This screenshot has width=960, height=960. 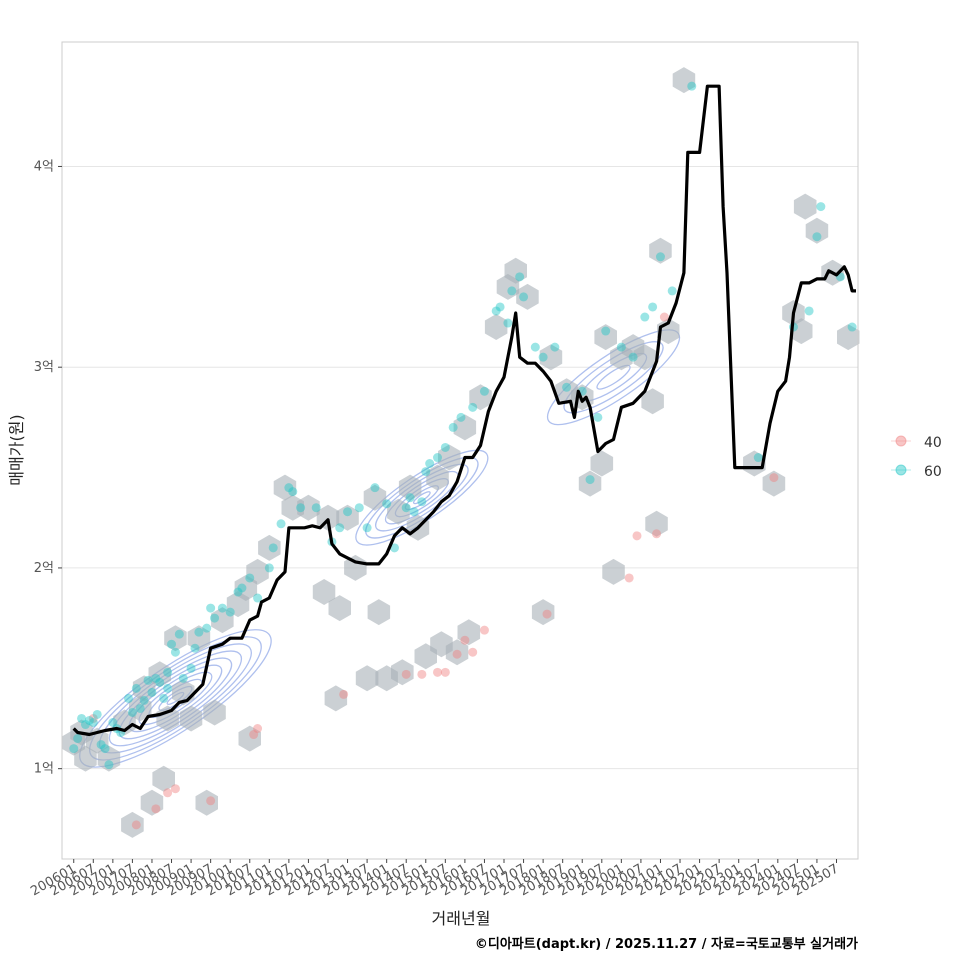 What do you see at coordinates (44, 769) in the screenshot?
I see `y-tick-label: 1억` at bounding box center [44, 769].